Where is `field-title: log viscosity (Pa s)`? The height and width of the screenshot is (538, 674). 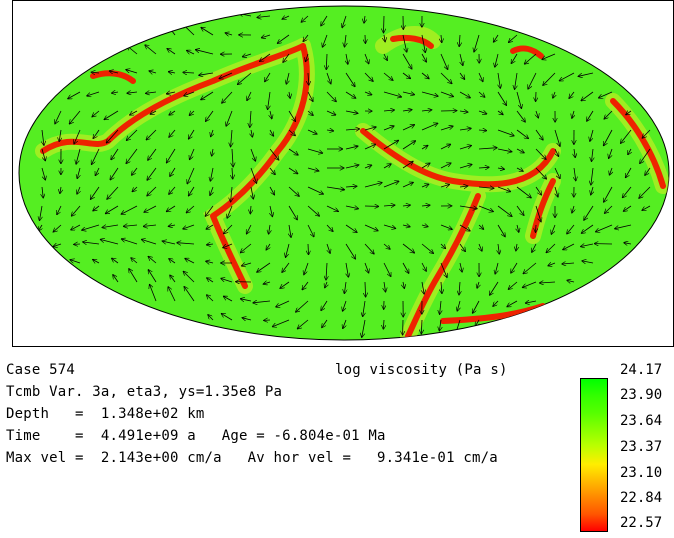
field-title: log viscosity (Pa s) is located at coordinates (421, 370).